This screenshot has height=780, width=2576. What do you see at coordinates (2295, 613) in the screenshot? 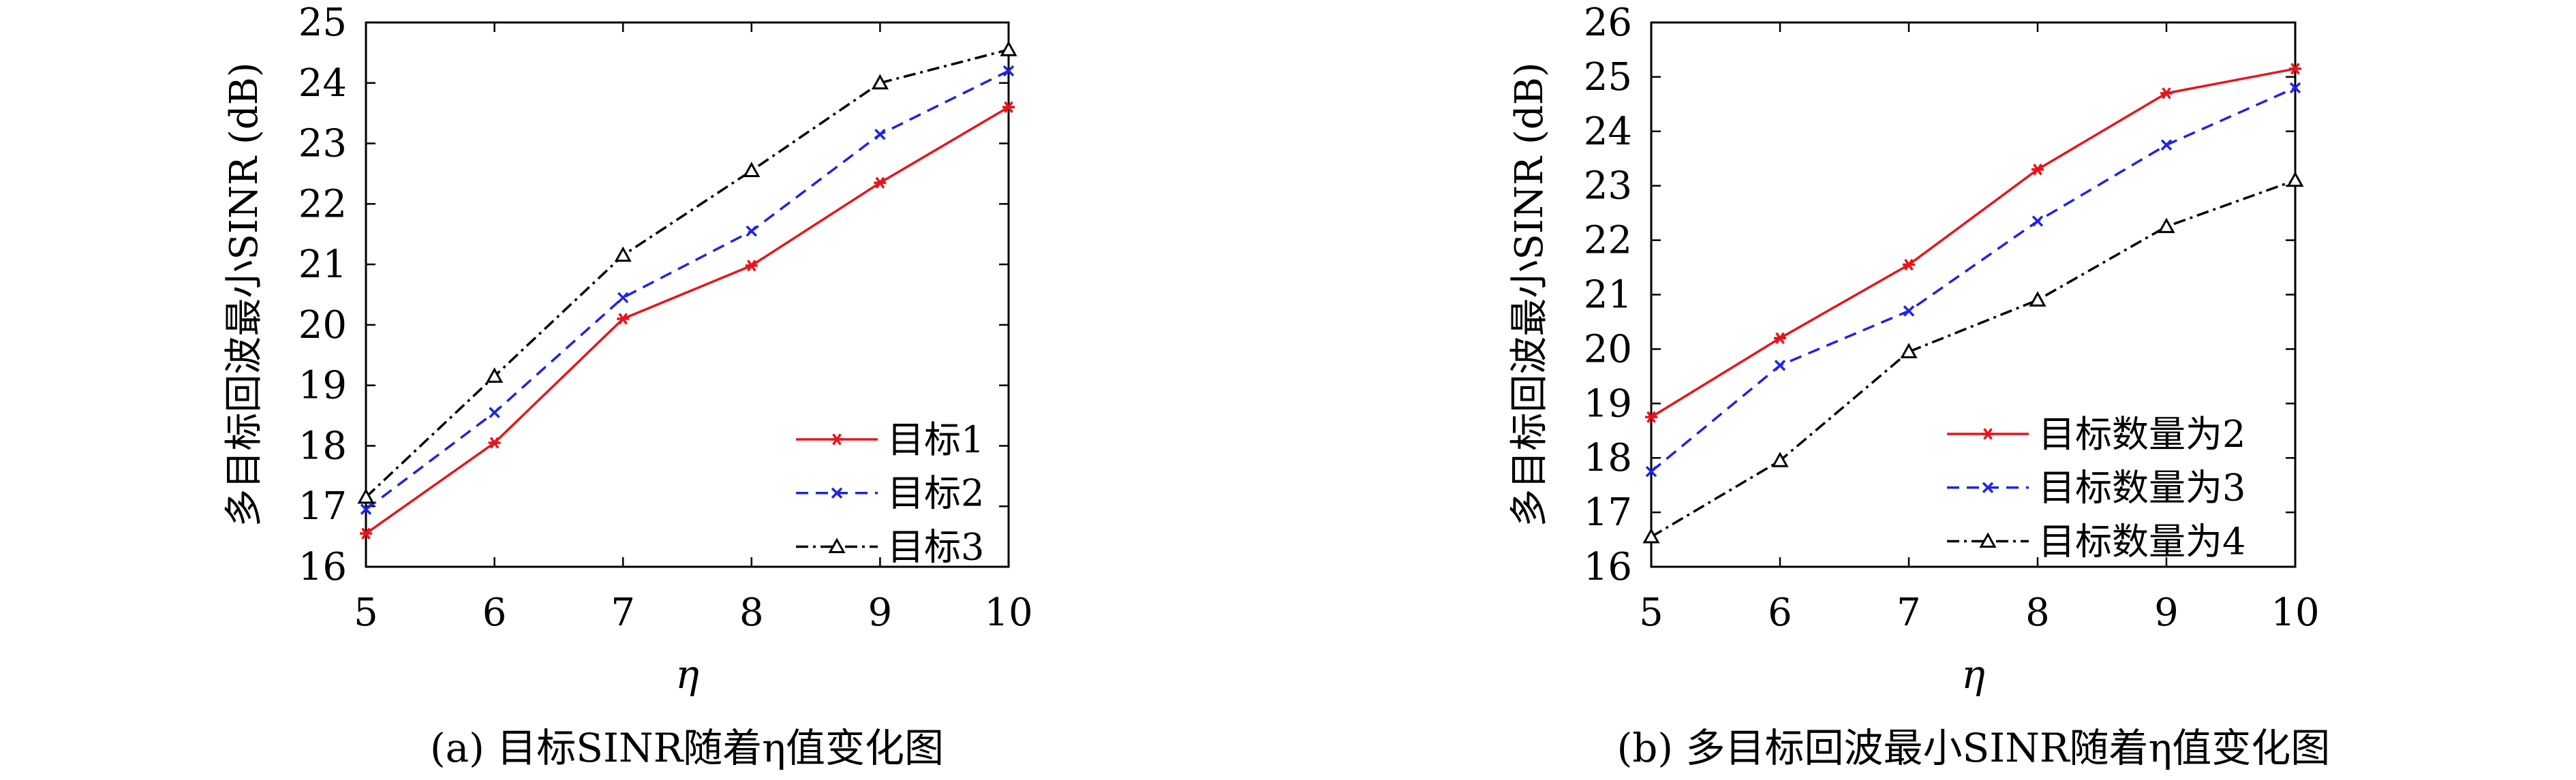
I see `chart-b-x-tick-label: 10` at bounding box center [2295, 613].